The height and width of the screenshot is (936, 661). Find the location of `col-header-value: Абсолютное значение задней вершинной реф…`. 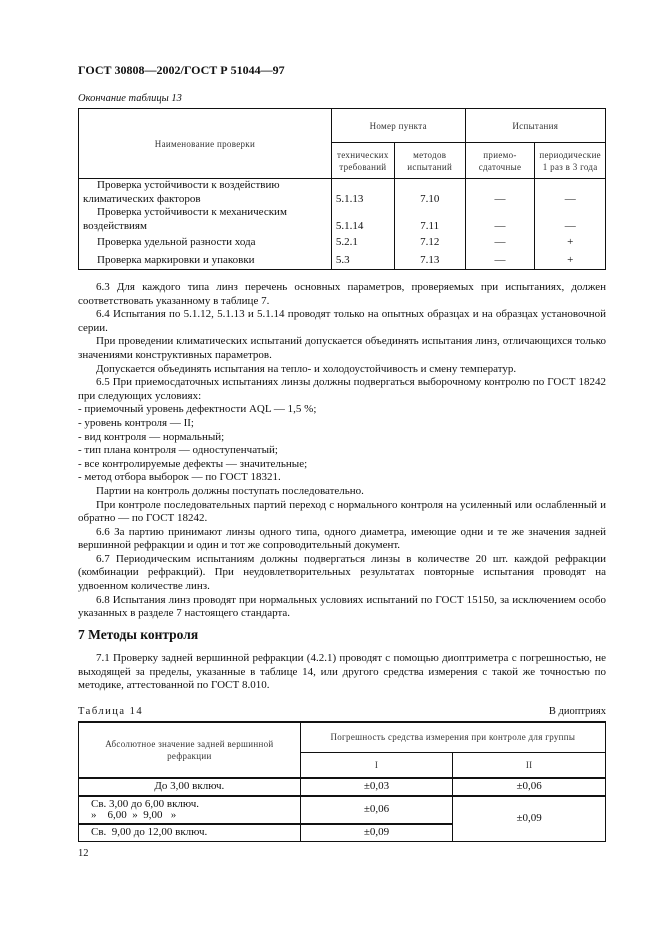

col-header-value: Абсолютное значение задней вершинной реф… is located at coordinates (189, 750).